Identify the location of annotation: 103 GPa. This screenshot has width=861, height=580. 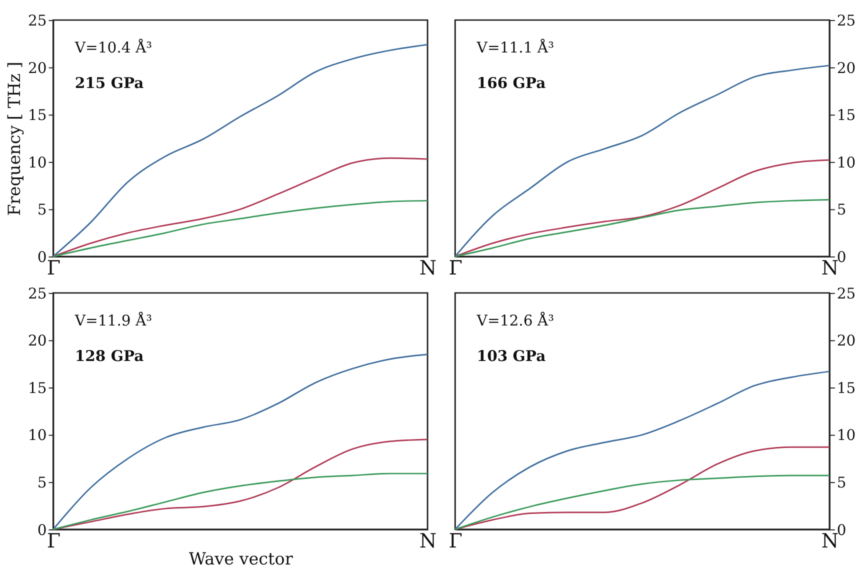
(511, 356).